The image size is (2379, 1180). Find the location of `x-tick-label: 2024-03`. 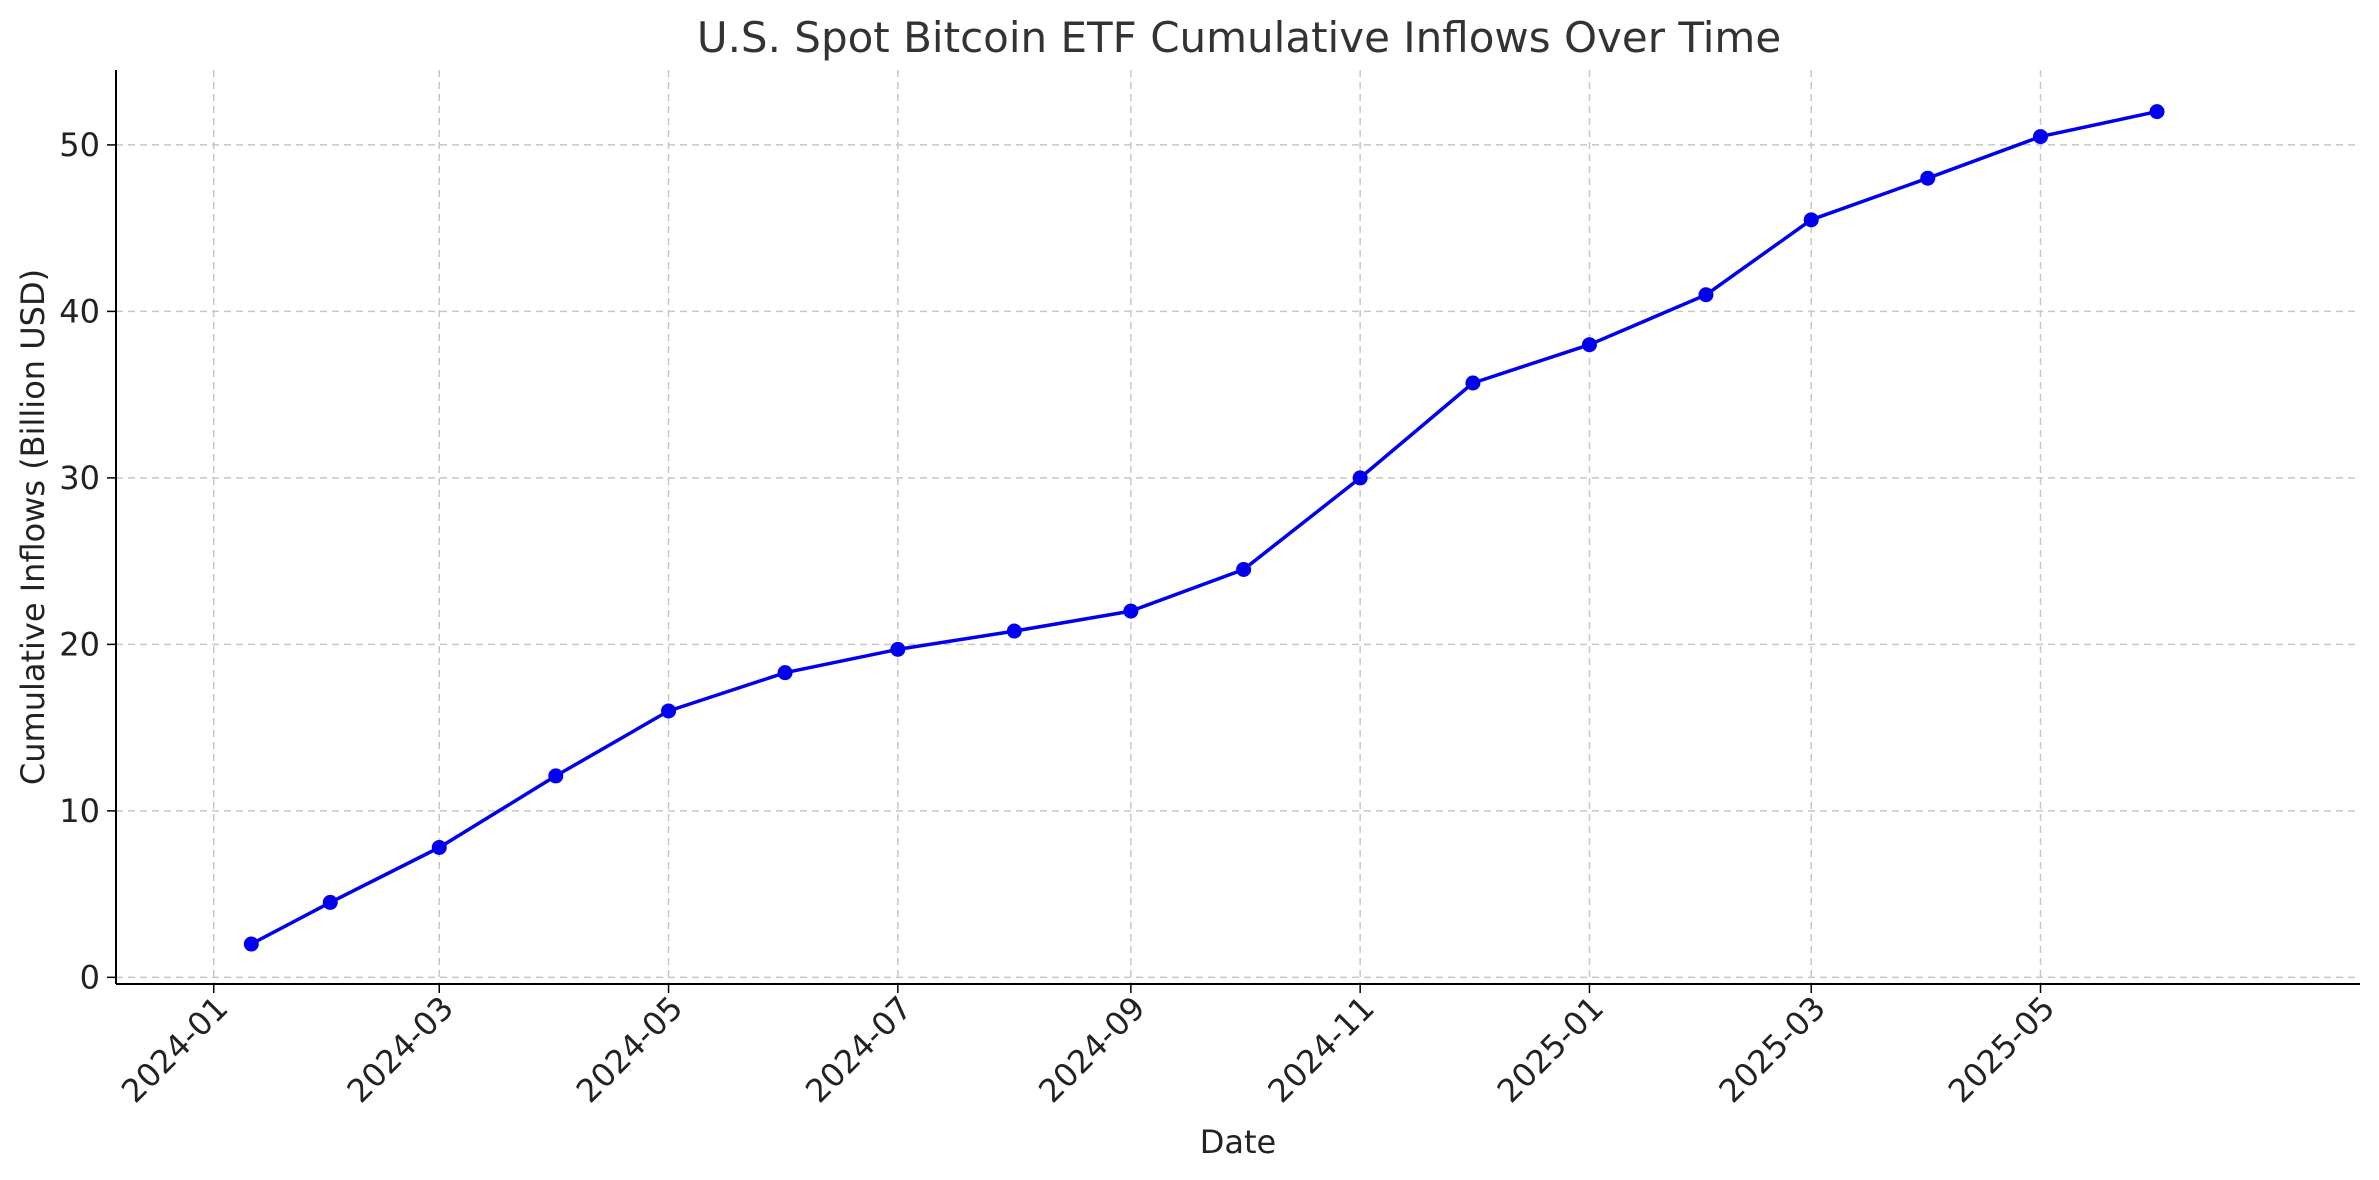

x-tick-label: 2024-03 is located at coordinates (400, 1049).